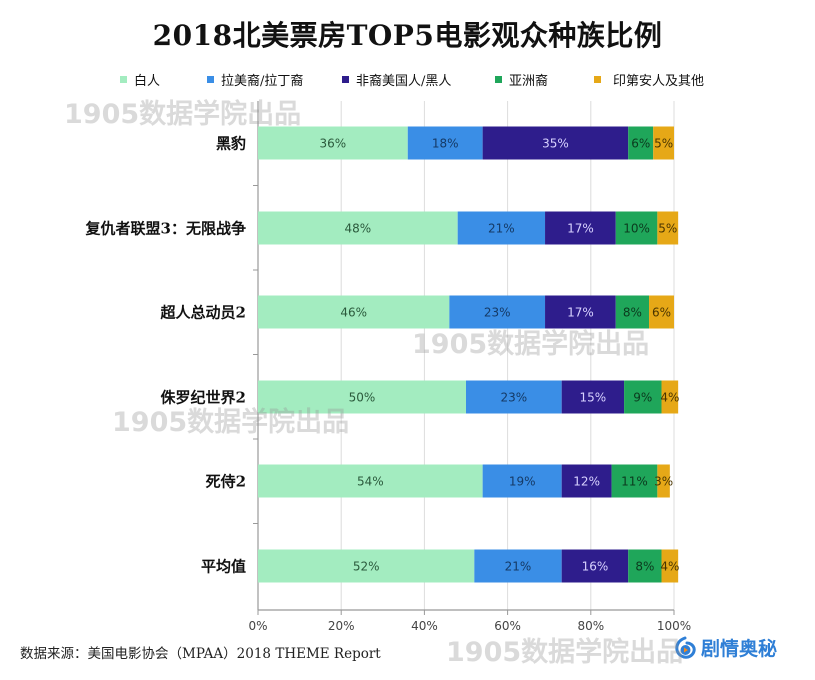 The width and height of the screenshot is (815, 680). What do you see at coordinates (739, 649) in the screenshot?
I see `brand-name: 剧情奥秘` at bounding box center [739, 649].